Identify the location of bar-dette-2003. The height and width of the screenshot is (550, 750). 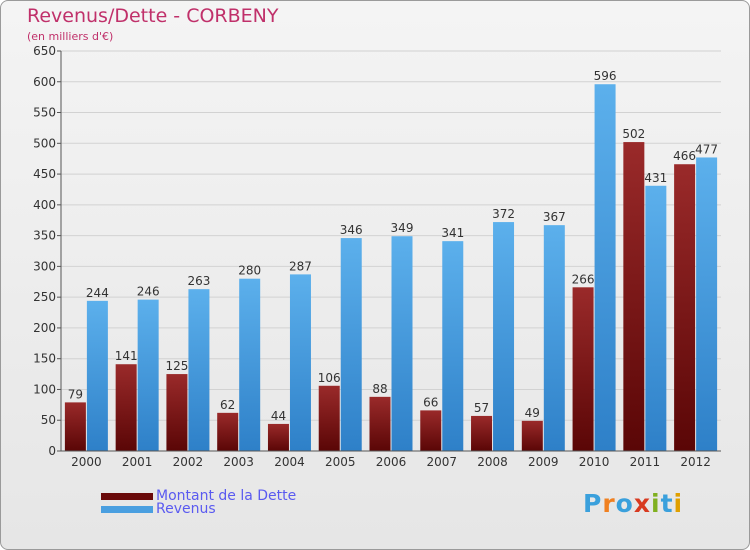
(228, 431).